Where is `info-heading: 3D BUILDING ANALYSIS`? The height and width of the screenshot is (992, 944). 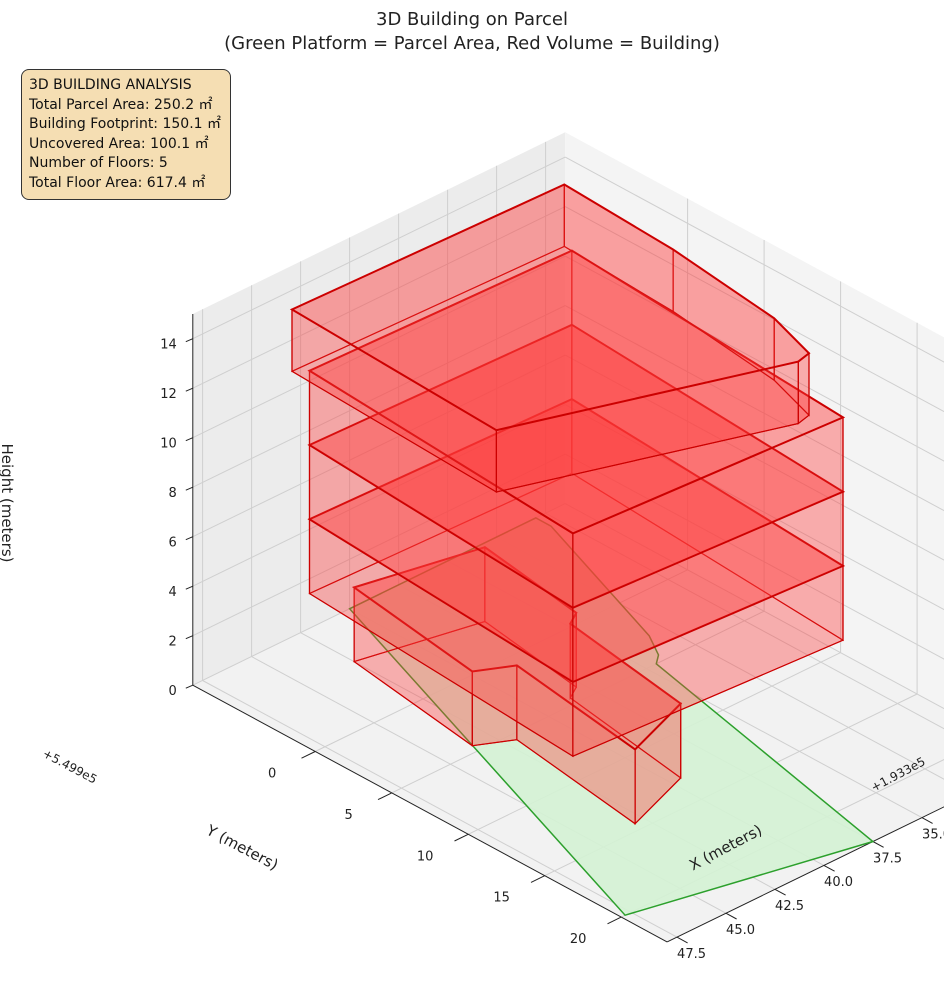 info-heading: 3D BUILDING ANALYSIS is located at coordinates (110, 85).